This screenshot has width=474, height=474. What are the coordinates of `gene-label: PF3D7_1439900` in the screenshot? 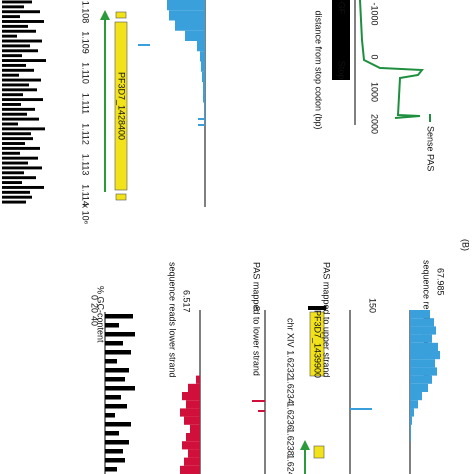 It's located at (318, 344).